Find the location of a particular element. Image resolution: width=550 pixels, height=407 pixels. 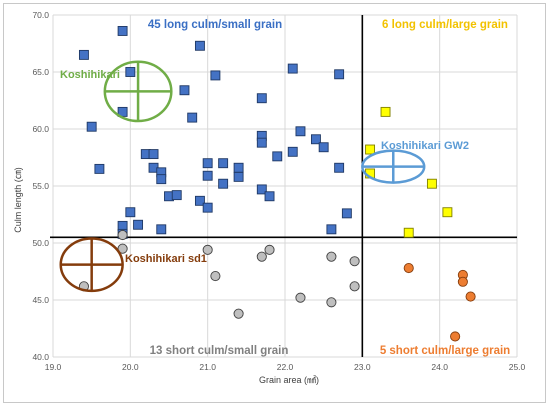

y-tick-label: 65.0 is located at coordinates (40, 72).